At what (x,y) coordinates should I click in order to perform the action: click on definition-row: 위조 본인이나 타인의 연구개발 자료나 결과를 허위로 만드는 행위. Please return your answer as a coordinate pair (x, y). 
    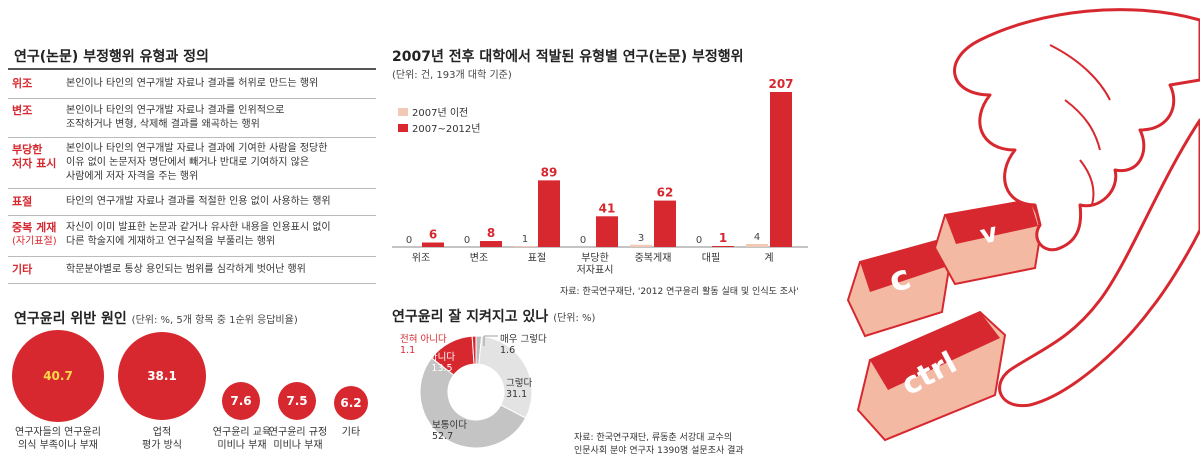
    Looking at the image, I should click on (192, 84).